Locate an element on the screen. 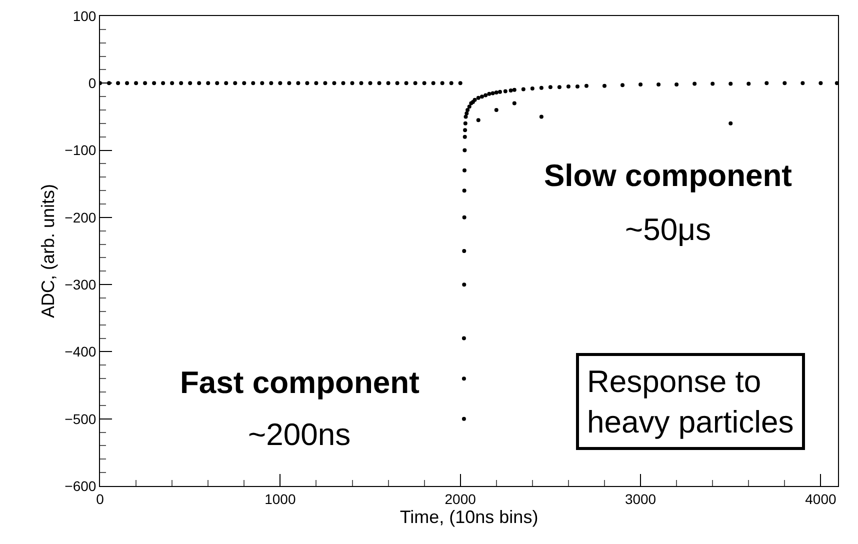 This screenshot has width=858, height=544. y-tick-label: −500 is located at coordinates (80, 418).